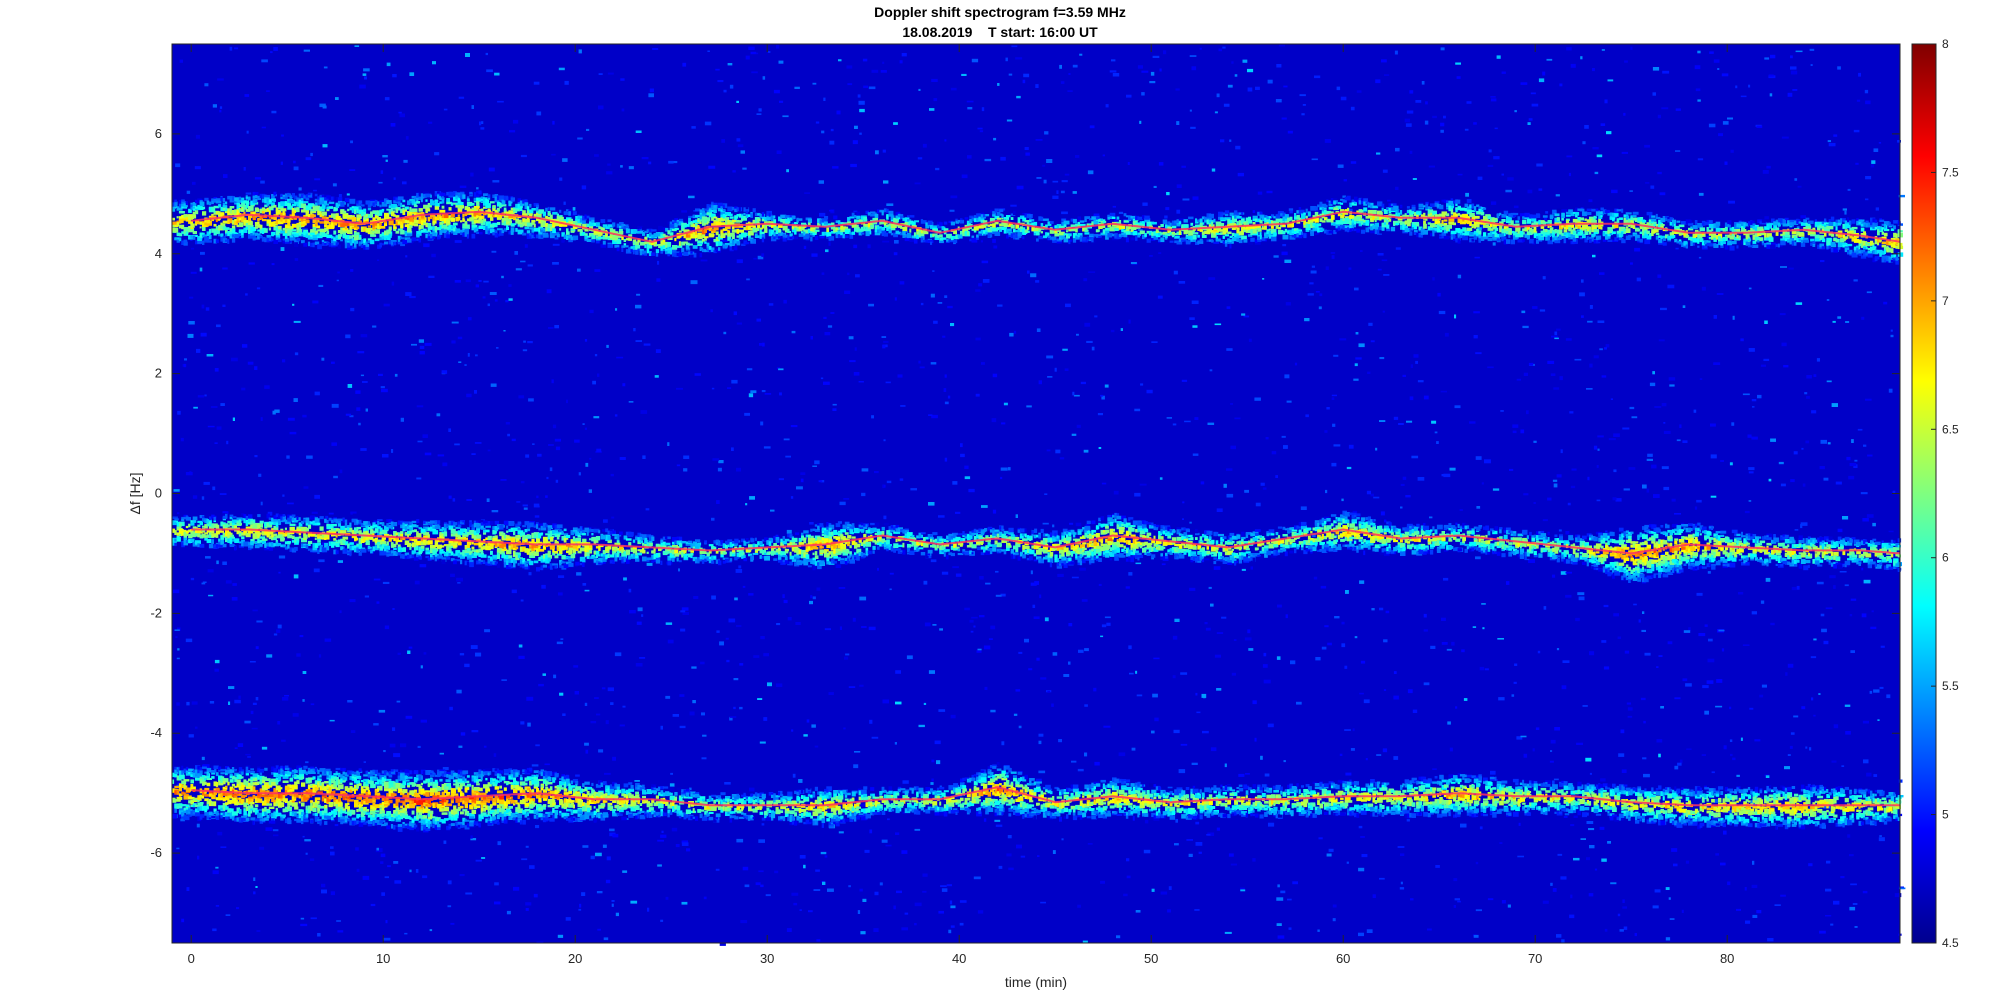 This screenshot has height=1003, width=2000. I want to click on chart-subtitle: 18.08.2019 T start: 16:00 UT, so click(1000, 32).